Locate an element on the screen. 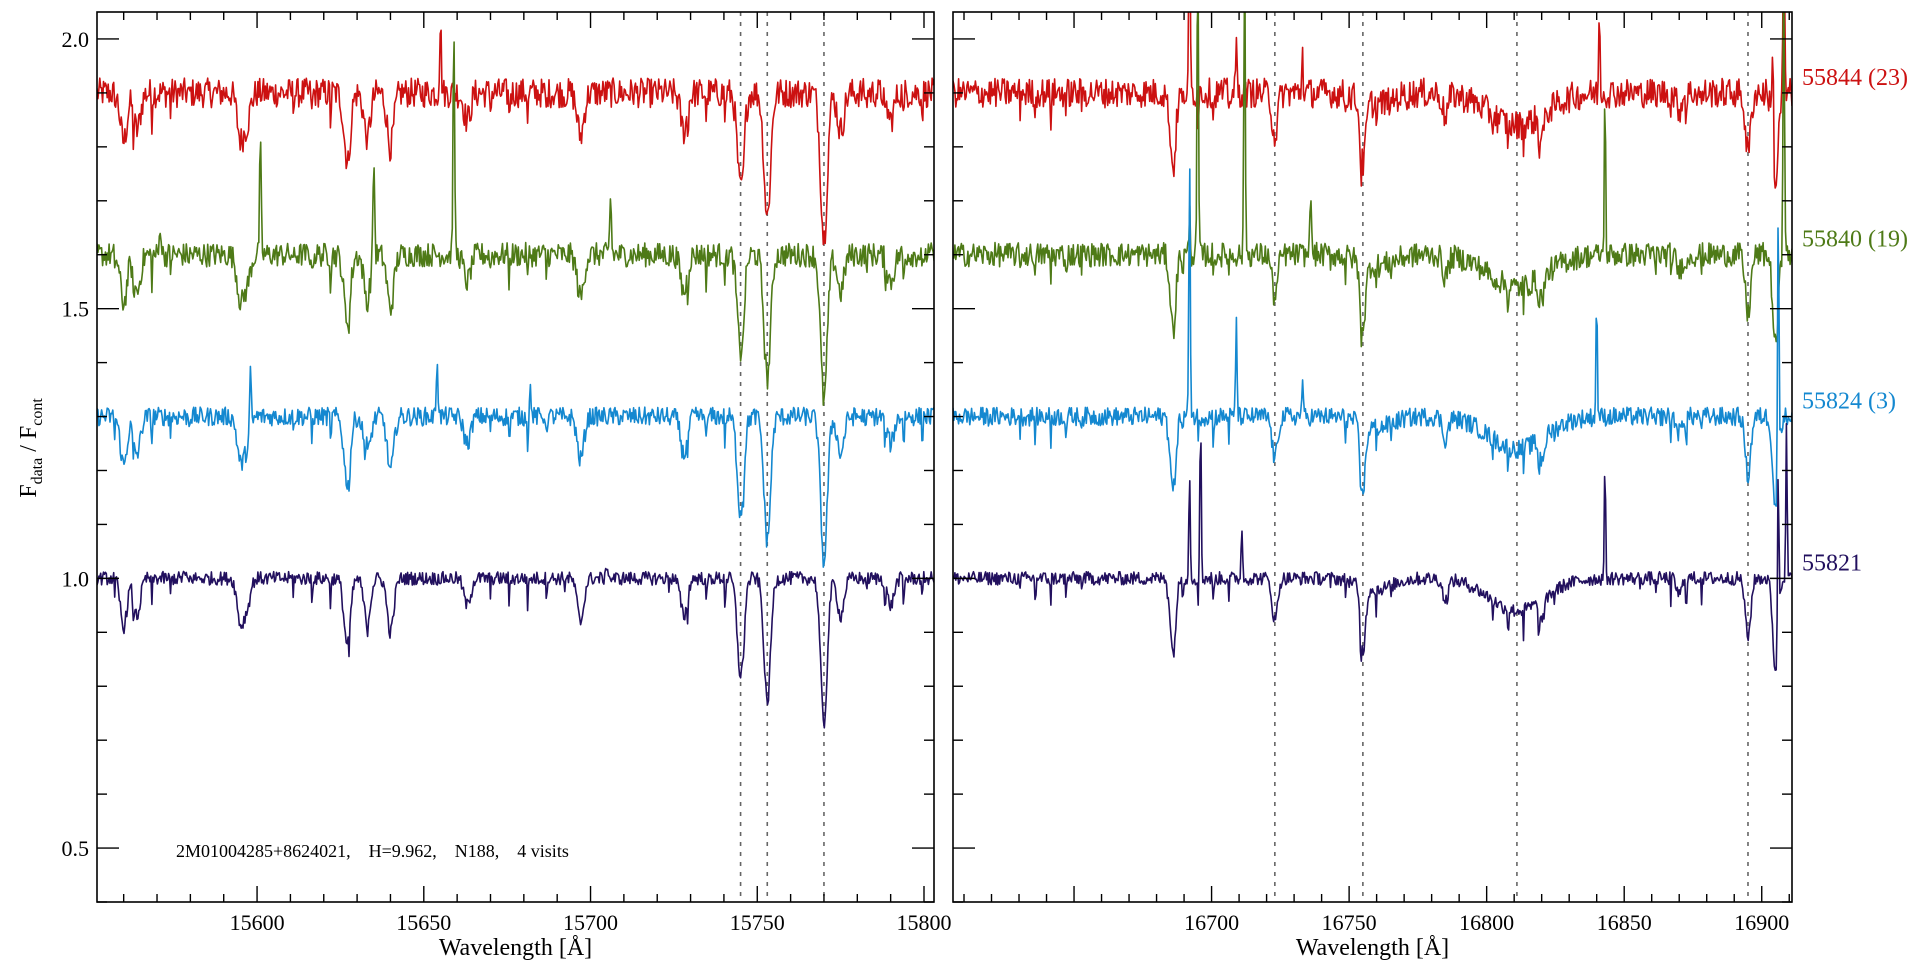 This screenshot has width=1920, height=960. x-tick-label-0-3: 15750 is located at coordinates (757, 922).